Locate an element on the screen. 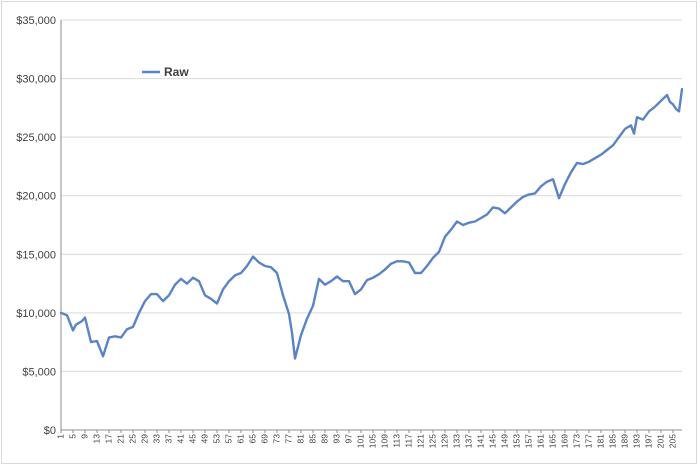 The width and height of the screenshot is (700, 467). x-tick-label: 85 is located at coordinates (312, 439).